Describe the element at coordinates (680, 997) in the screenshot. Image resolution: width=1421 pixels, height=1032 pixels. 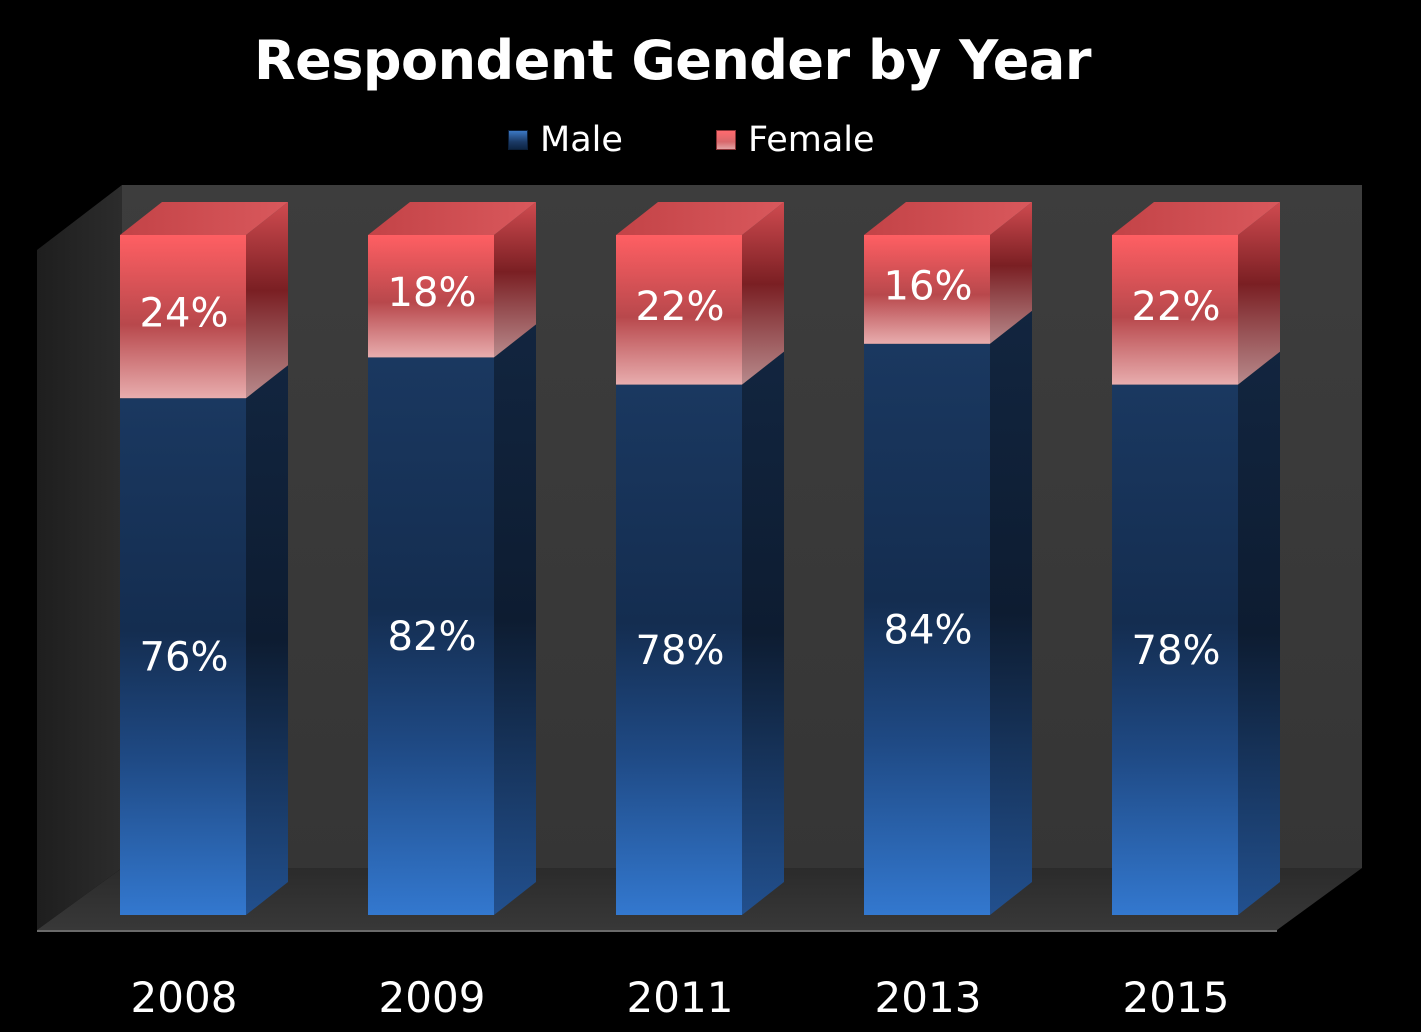
I see `x-tick-label-2011: 2011` at that location.